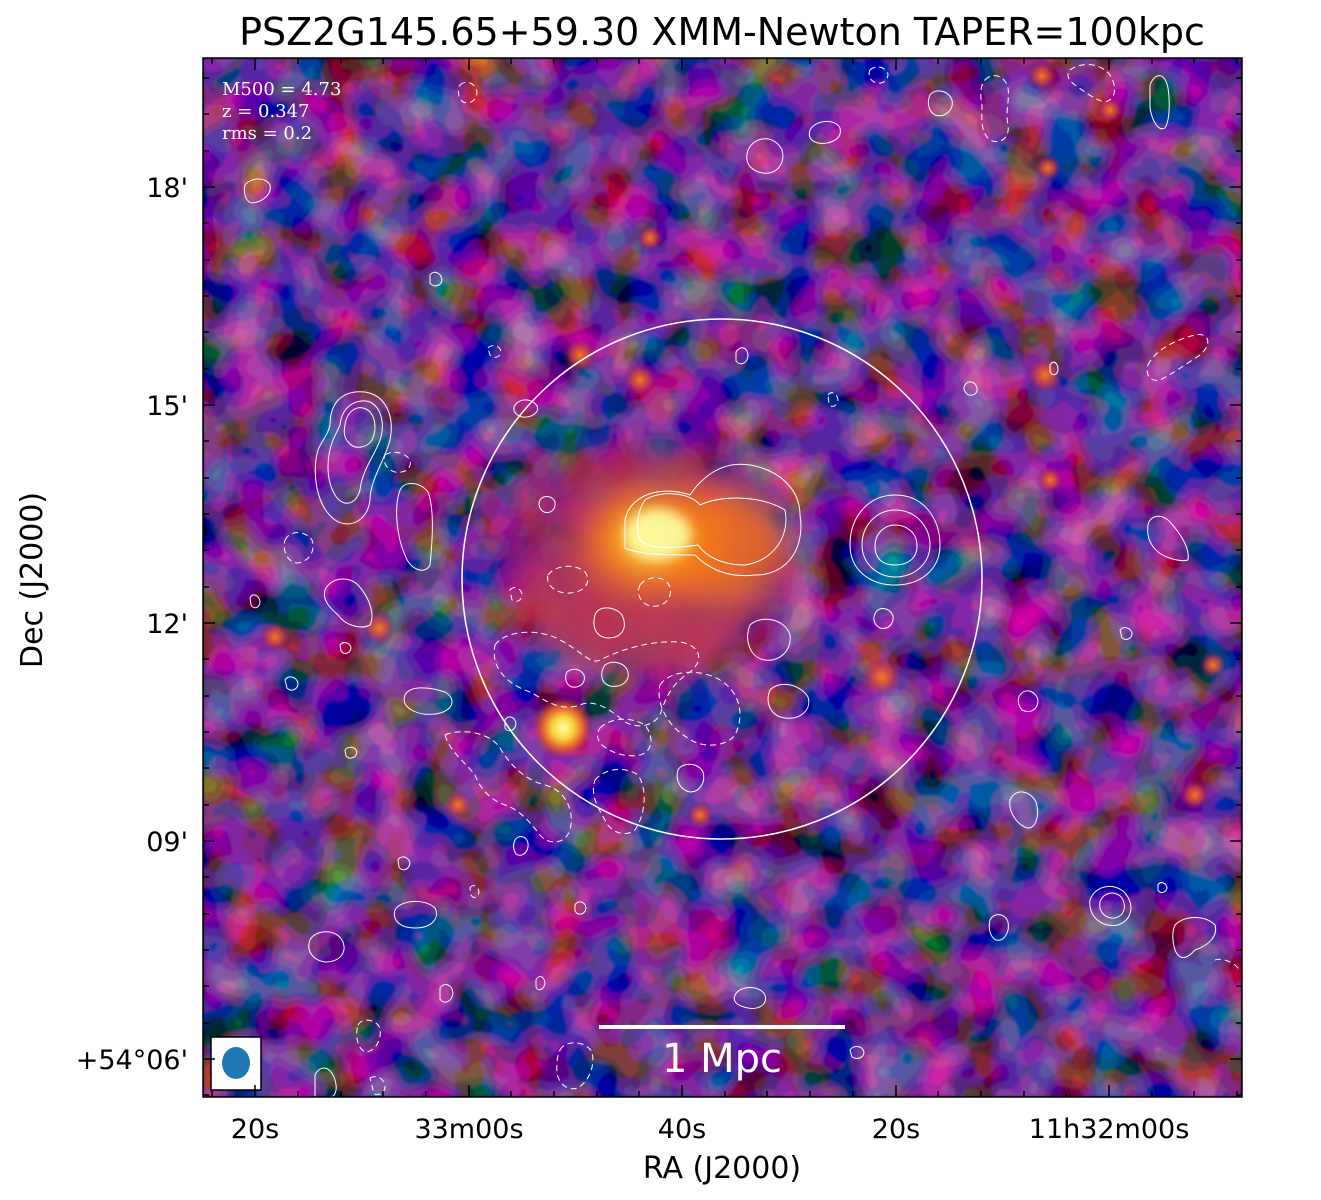 The width and height of the screenshot is (1321, 1200). I want to click on y-tick-labels: 18' 15' 12' 09' +54°06', so click(132, 624).